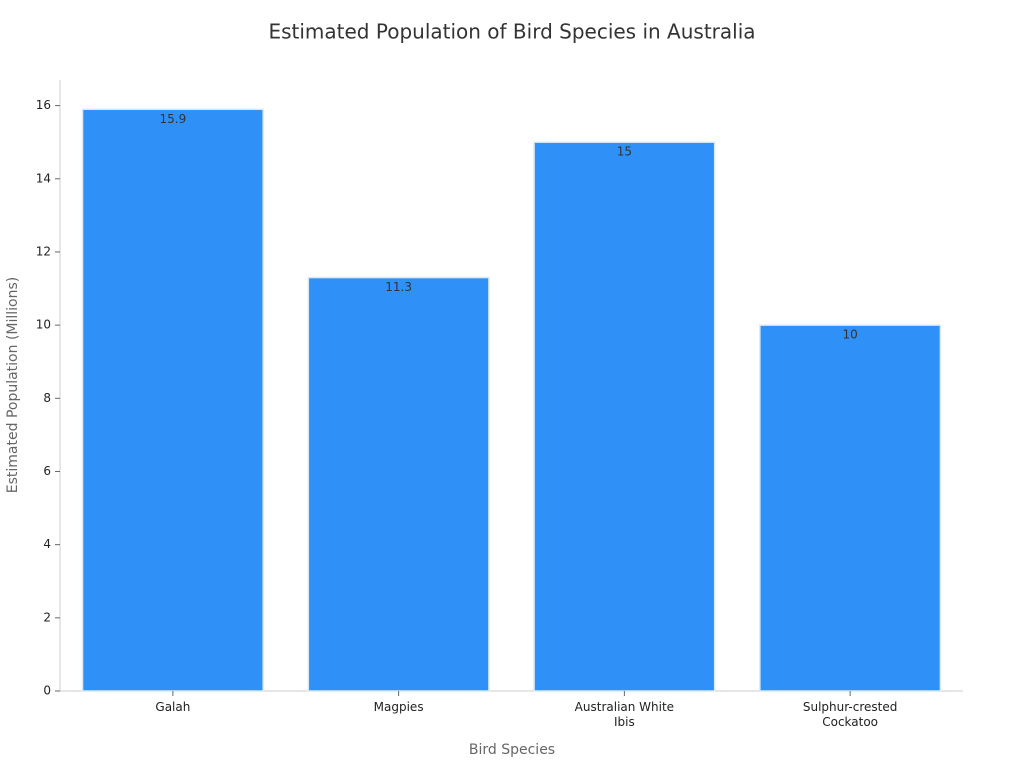 This screenshot has width=1024, height=768. What do you see at coordinates (624, 714) in the screenshot?
I see `x-tick-label: Australian White Ibis` at bounding box center [624, 714].